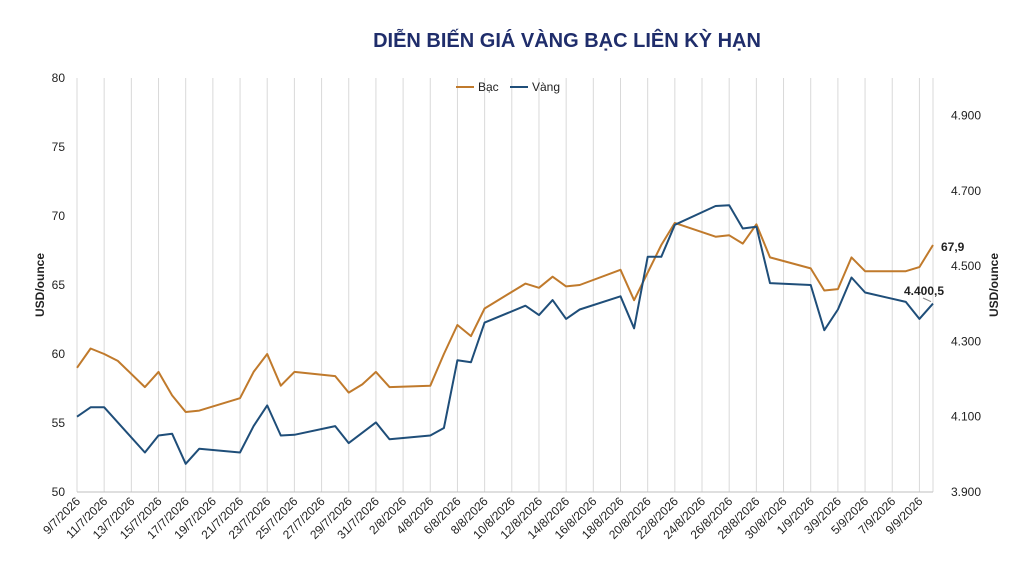 The image size is (1024, 576). I want to click on y-right-tick-label: 3.900, so click(966, 492).